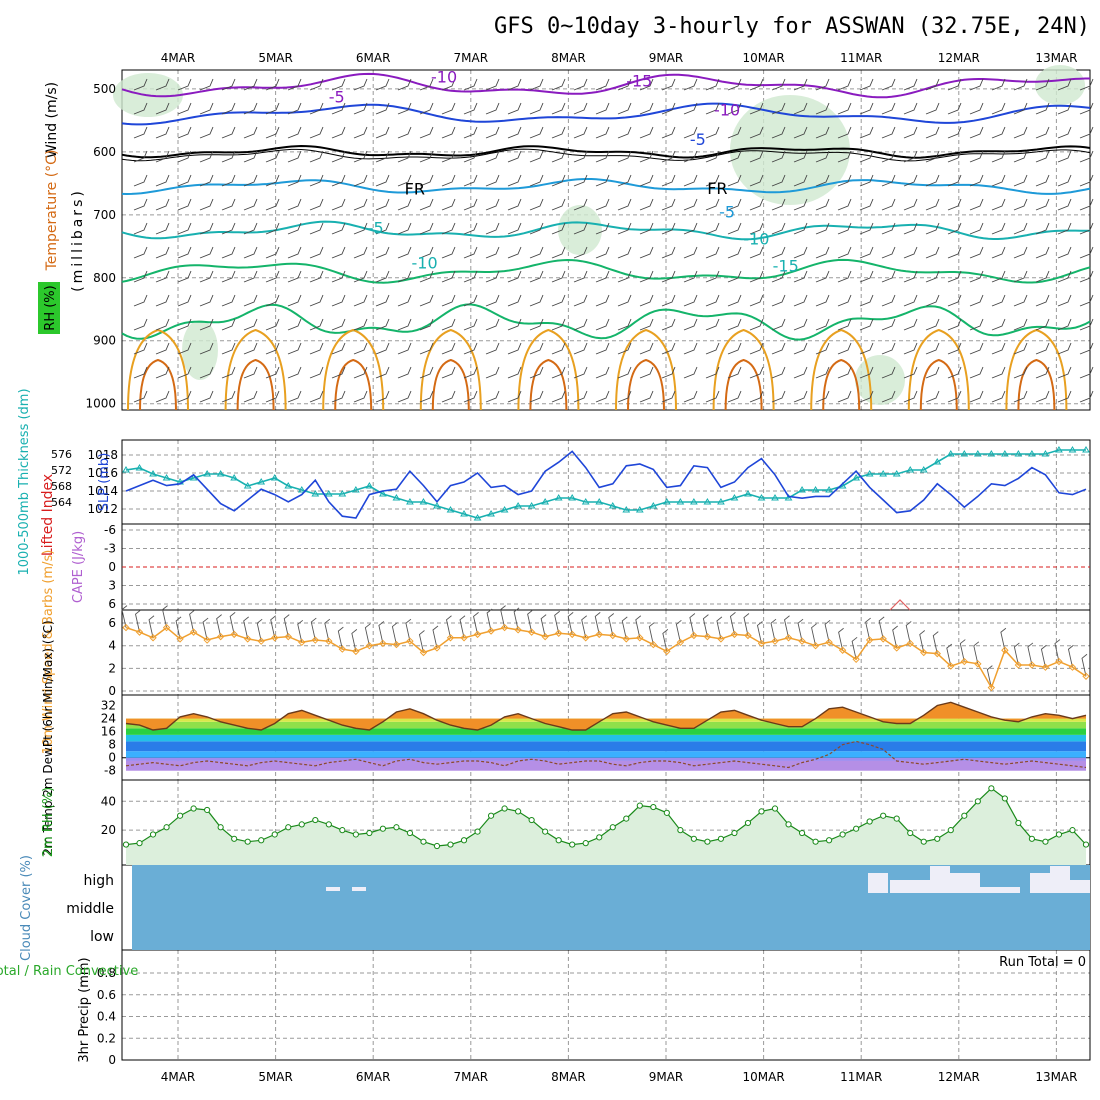 This screenshot has width=1100, height=1100. What do you see at coordinates (255, 384) in the screenshot?
I see `contour-plus25` at bounding box center [255, 384].